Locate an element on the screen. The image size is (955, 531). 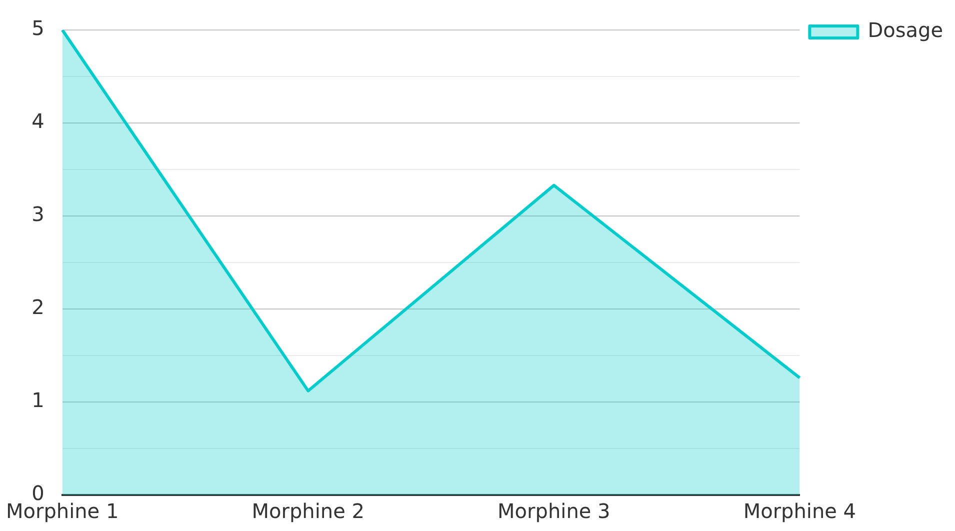
y-tick-label: 4 is located at coordinates (38, 121).